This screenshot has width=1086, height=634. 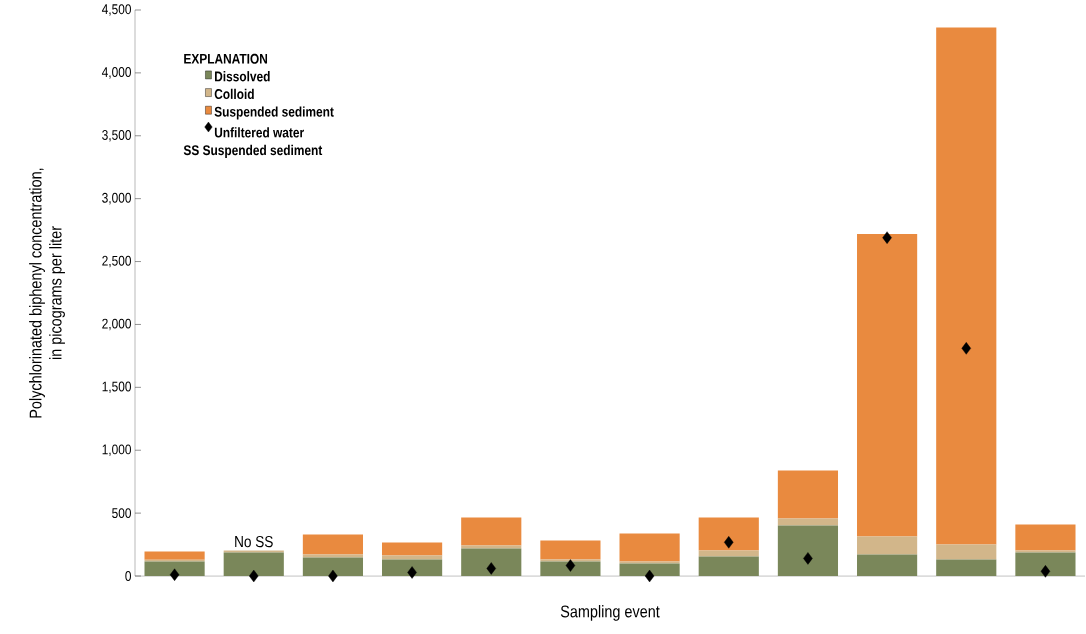 I want to click on y-tick-label: 3,000, so click(x=116, y=198).